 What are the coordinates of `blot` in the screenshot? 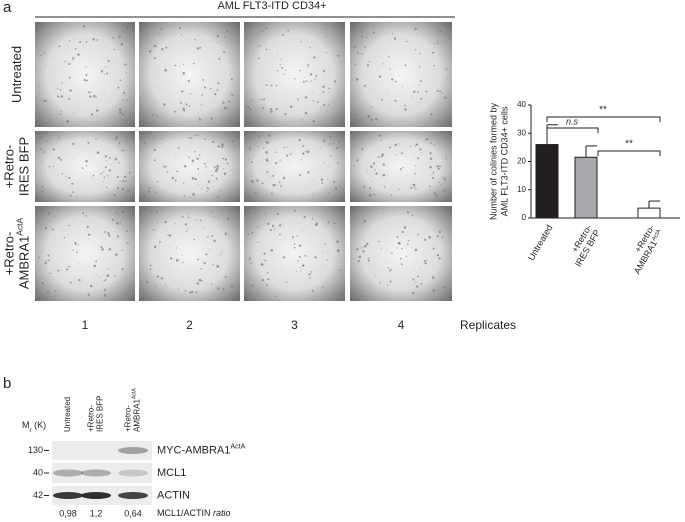 It's located at (102, 473).